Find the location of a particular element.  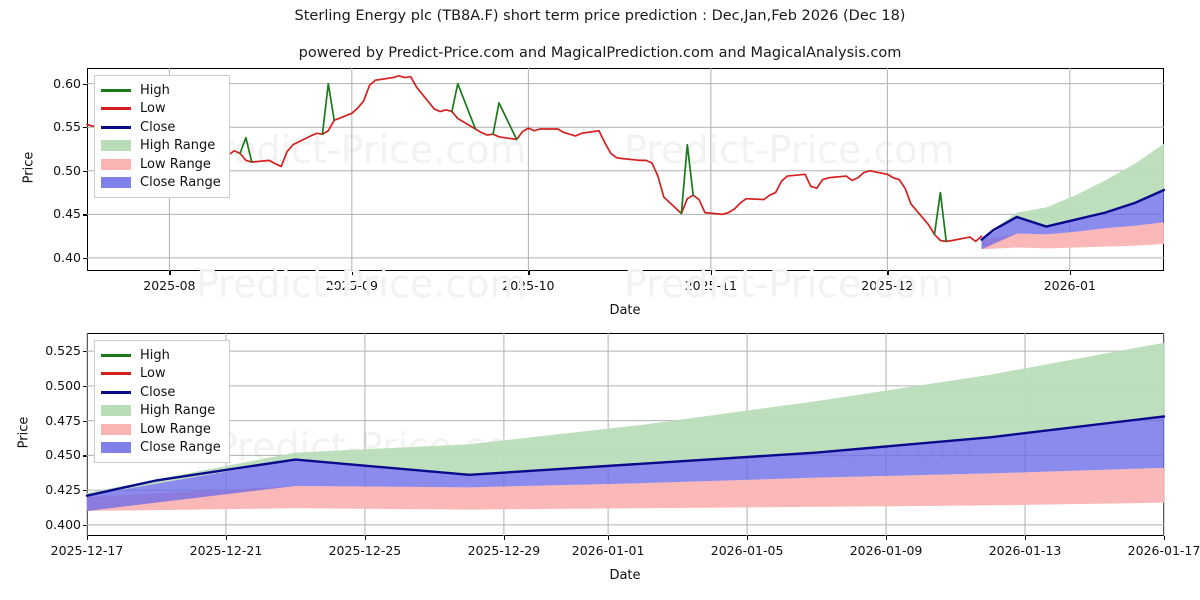

x-tick-label: 2025-11 is located at coordinates (710, 285).